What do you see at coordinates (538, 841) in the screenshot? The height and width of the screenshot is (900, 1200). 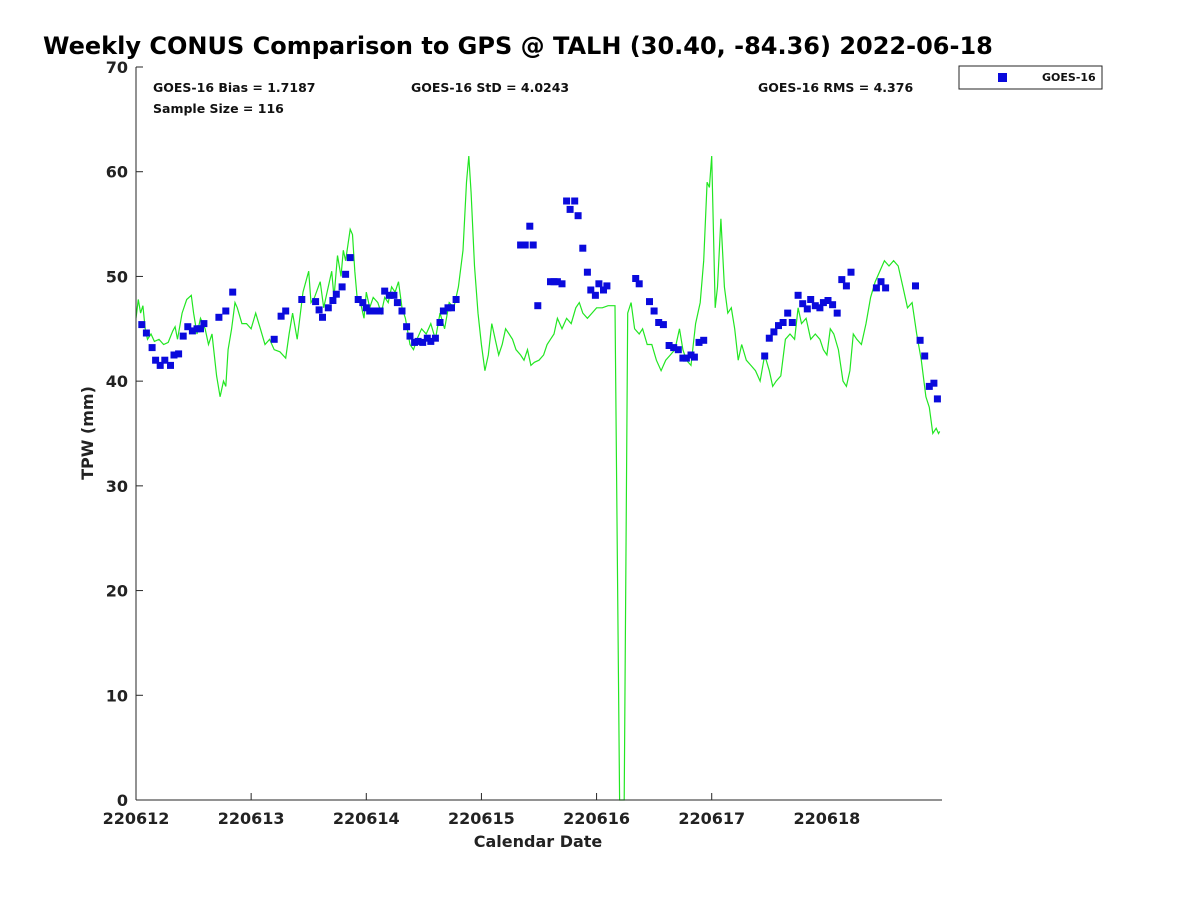 I see `x-axis-label: Calendar Date` at bounding box center [538, 841].